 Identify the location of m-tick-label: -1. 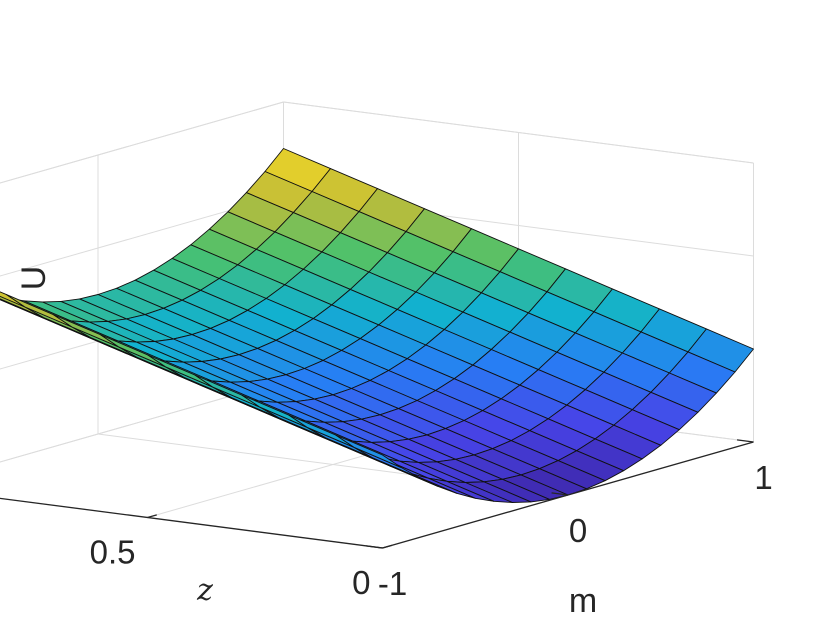
(392, 583).